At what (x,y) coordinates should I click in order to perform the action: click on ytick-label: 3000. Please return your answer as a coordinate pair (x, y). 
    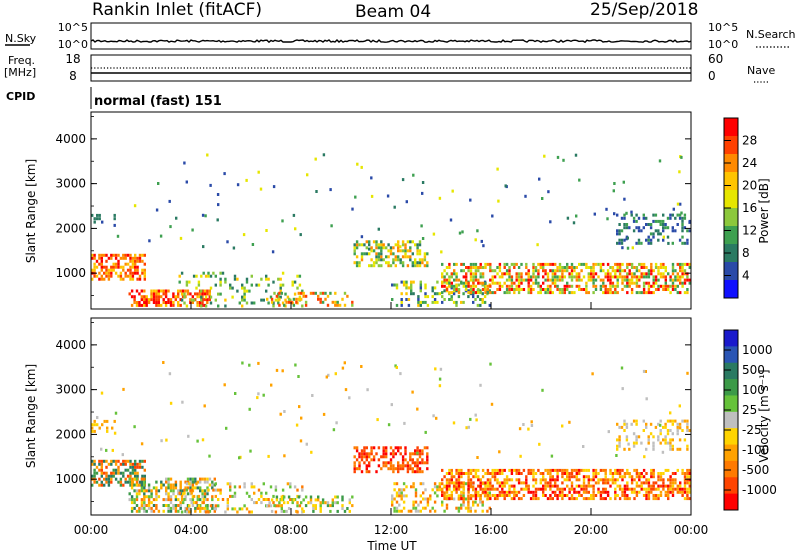
    Looking at the image, I should click on (70, 390).